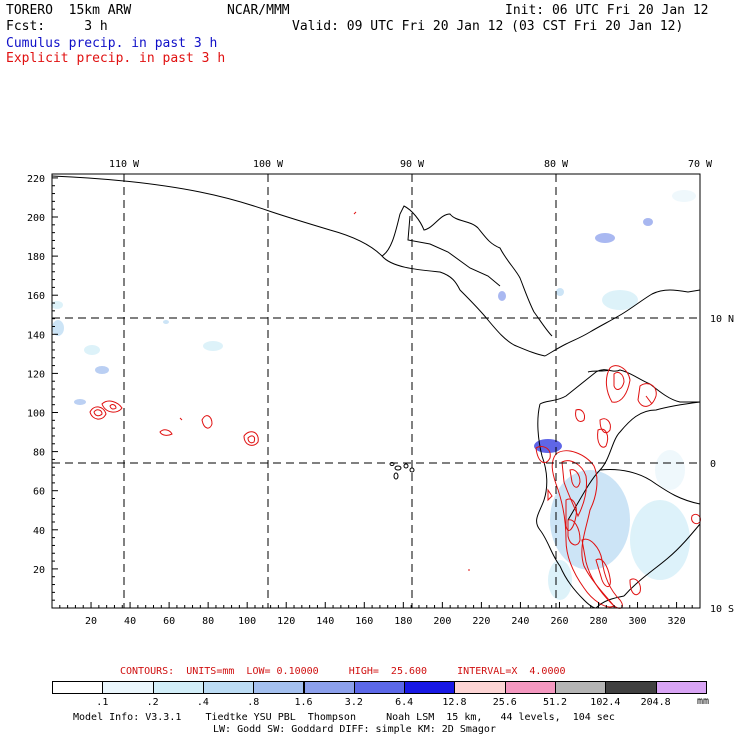  What do you see at coordinates (36, 414) in the screenshot?
I see `y-tick-label: 100` at bounding box center [36, 414].